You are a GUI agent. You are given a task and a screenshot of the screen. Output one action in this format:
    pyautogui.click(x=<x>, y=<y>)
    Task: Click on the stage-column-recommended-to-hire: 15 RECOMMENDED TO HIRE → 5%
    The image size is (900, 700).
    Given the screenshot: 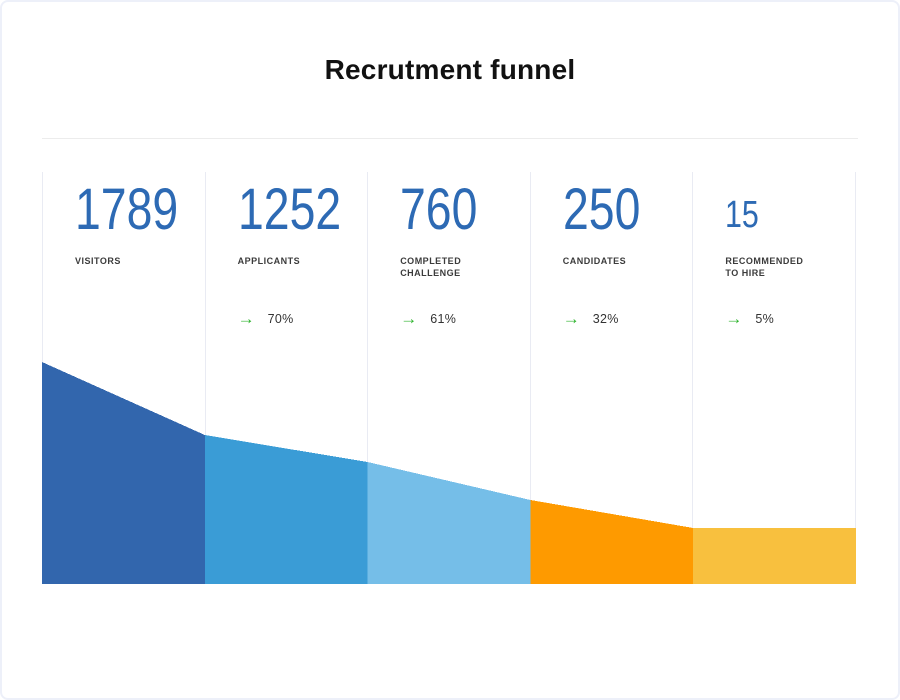 What is the action you would take?
    pyautogui.click(x=773, y=378)
    